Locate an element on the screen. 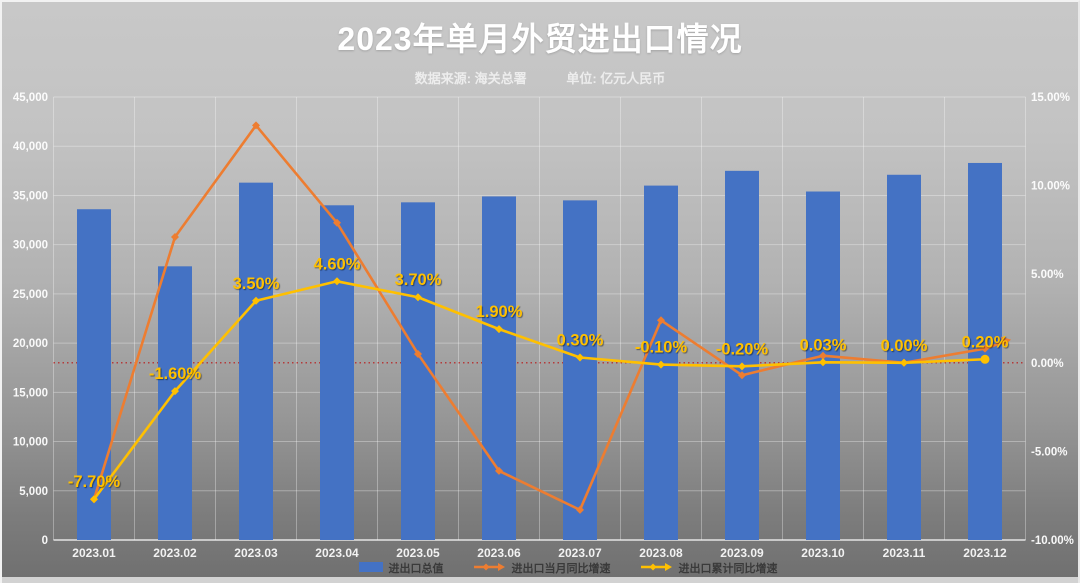 This screenshot has height=583, width=1080. x-axis-label: 2023.04 is located at coordinates (337, 553).